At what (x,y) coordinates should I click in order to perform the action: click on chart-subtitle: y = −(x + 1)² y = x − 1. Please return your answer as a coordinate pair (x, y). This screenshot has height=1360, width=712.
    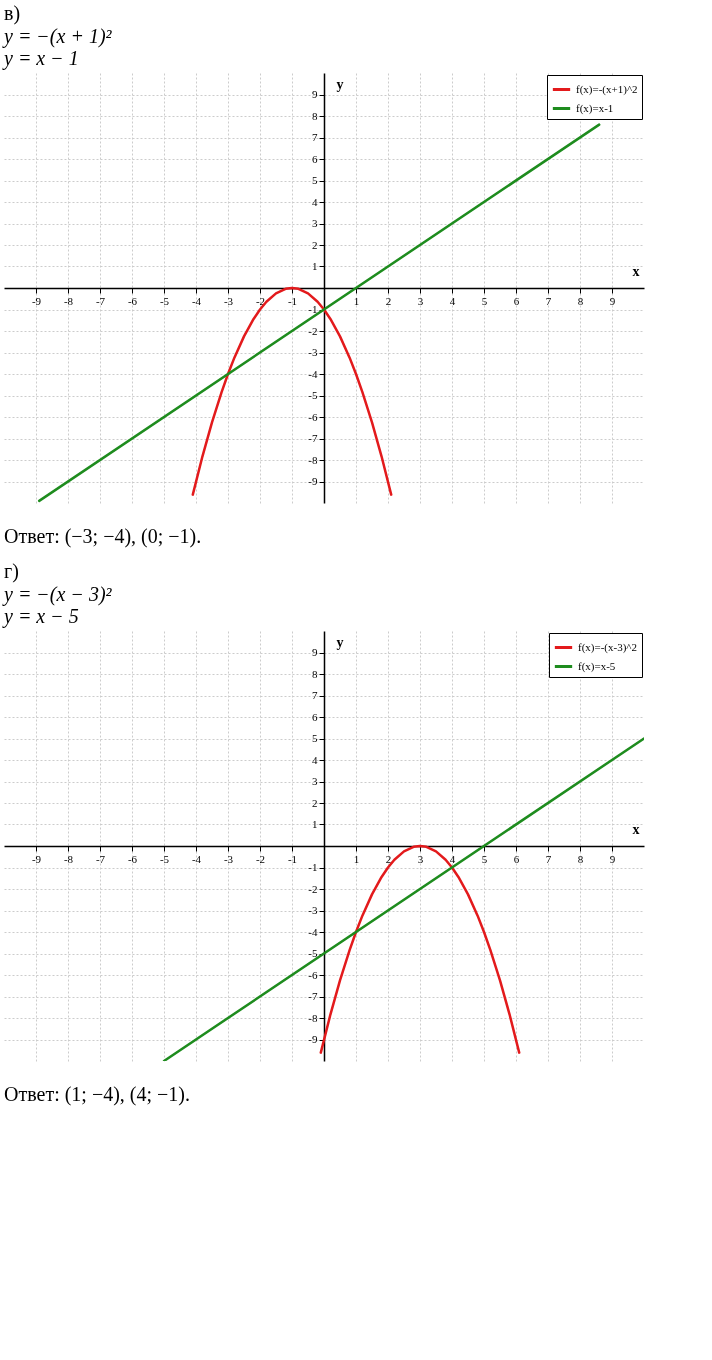
    Looking at the image, I should click on (57, 47).